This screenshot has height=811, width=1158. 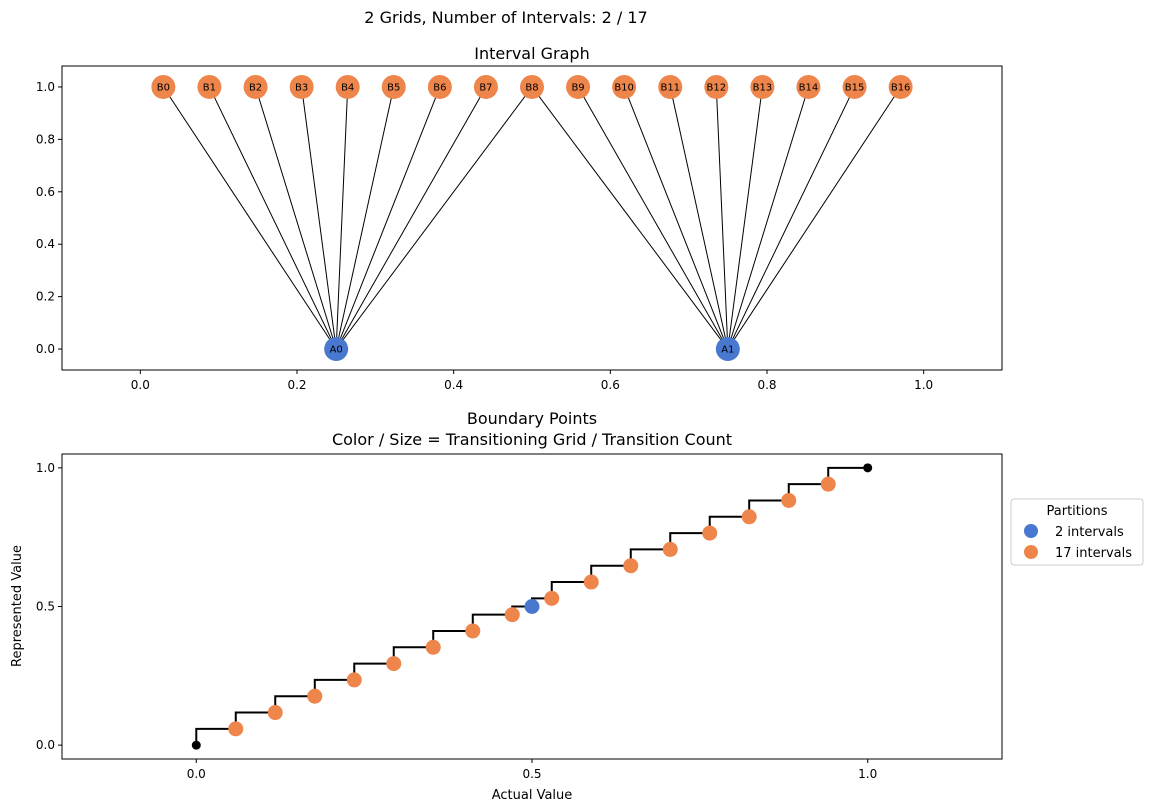 What do you see at coordinates (365, 218) in the screenshot?
I see `edge-a0-b5` at bounding box center [365, 218].